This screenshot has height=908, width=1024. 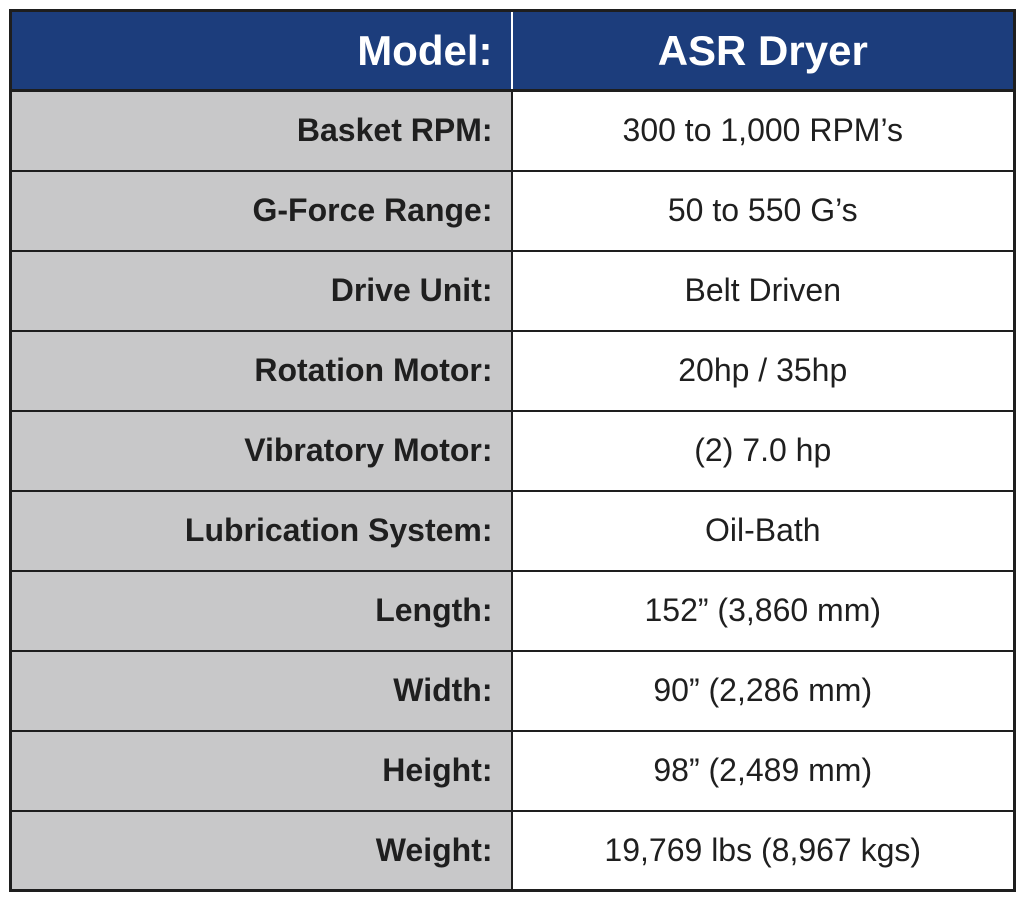 I want to click on g-force-range-label: G-Force Range:, so click(x=261, y=210).